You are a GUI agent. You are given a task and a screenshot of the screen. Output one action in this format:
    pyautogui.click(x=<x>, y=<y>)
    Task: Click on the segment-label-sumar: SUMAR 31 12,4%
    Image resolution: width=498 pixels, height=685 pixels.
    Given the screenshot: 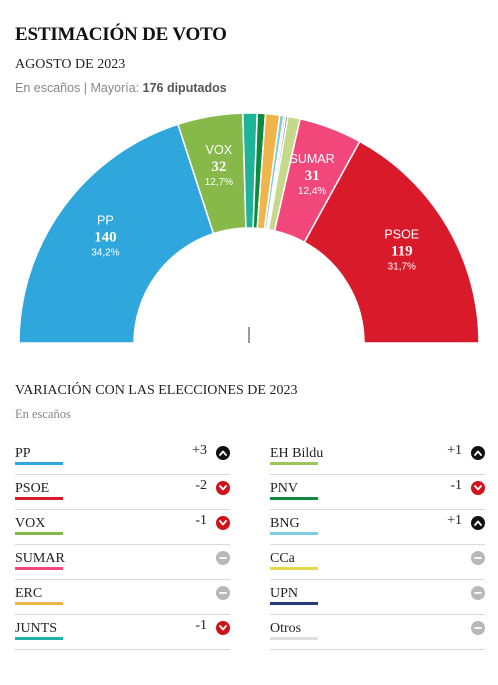 What is the action you would take?
    pyautogui.click(x=312, y=174)
    